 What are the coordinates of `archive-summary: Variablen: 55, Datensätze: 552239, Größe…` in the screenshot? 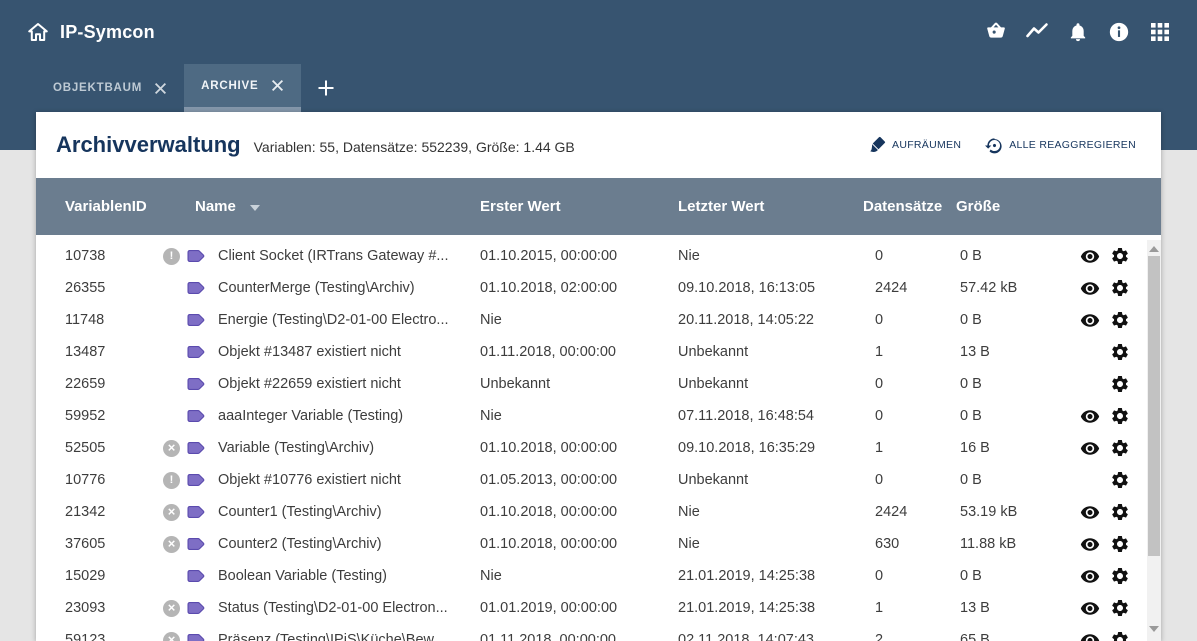 It's located at (414, 147).